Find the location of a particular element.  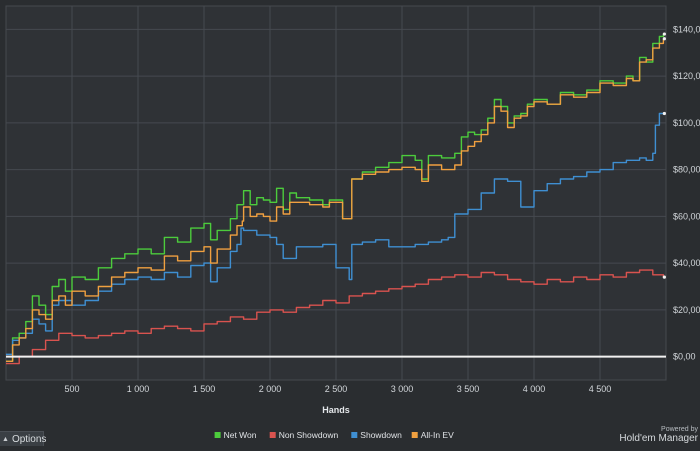

y-tick-label: $60,00 is located at coordinates (686, 216).